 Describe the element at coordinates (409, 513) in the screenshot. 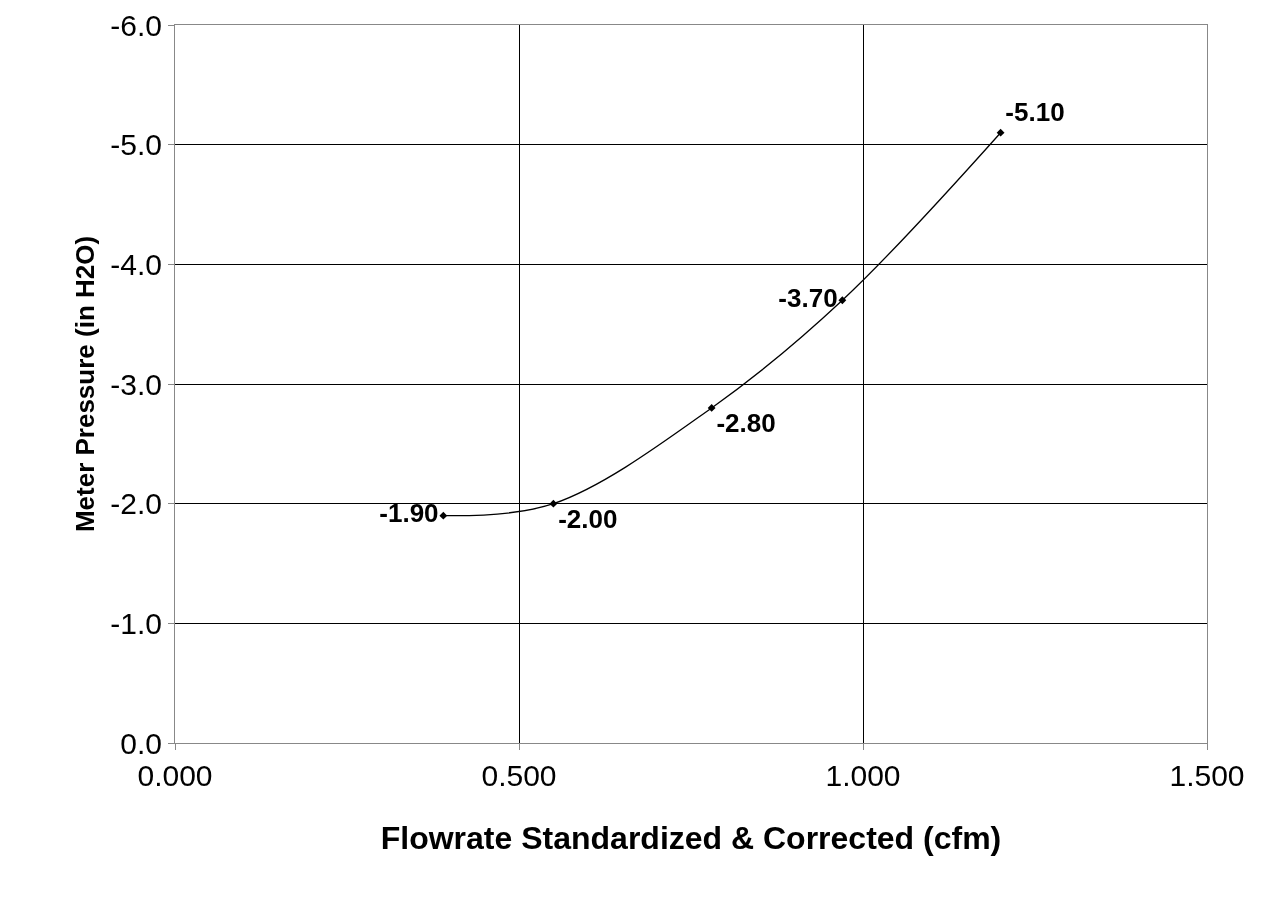

I see `data-label: -1.90` at that location.